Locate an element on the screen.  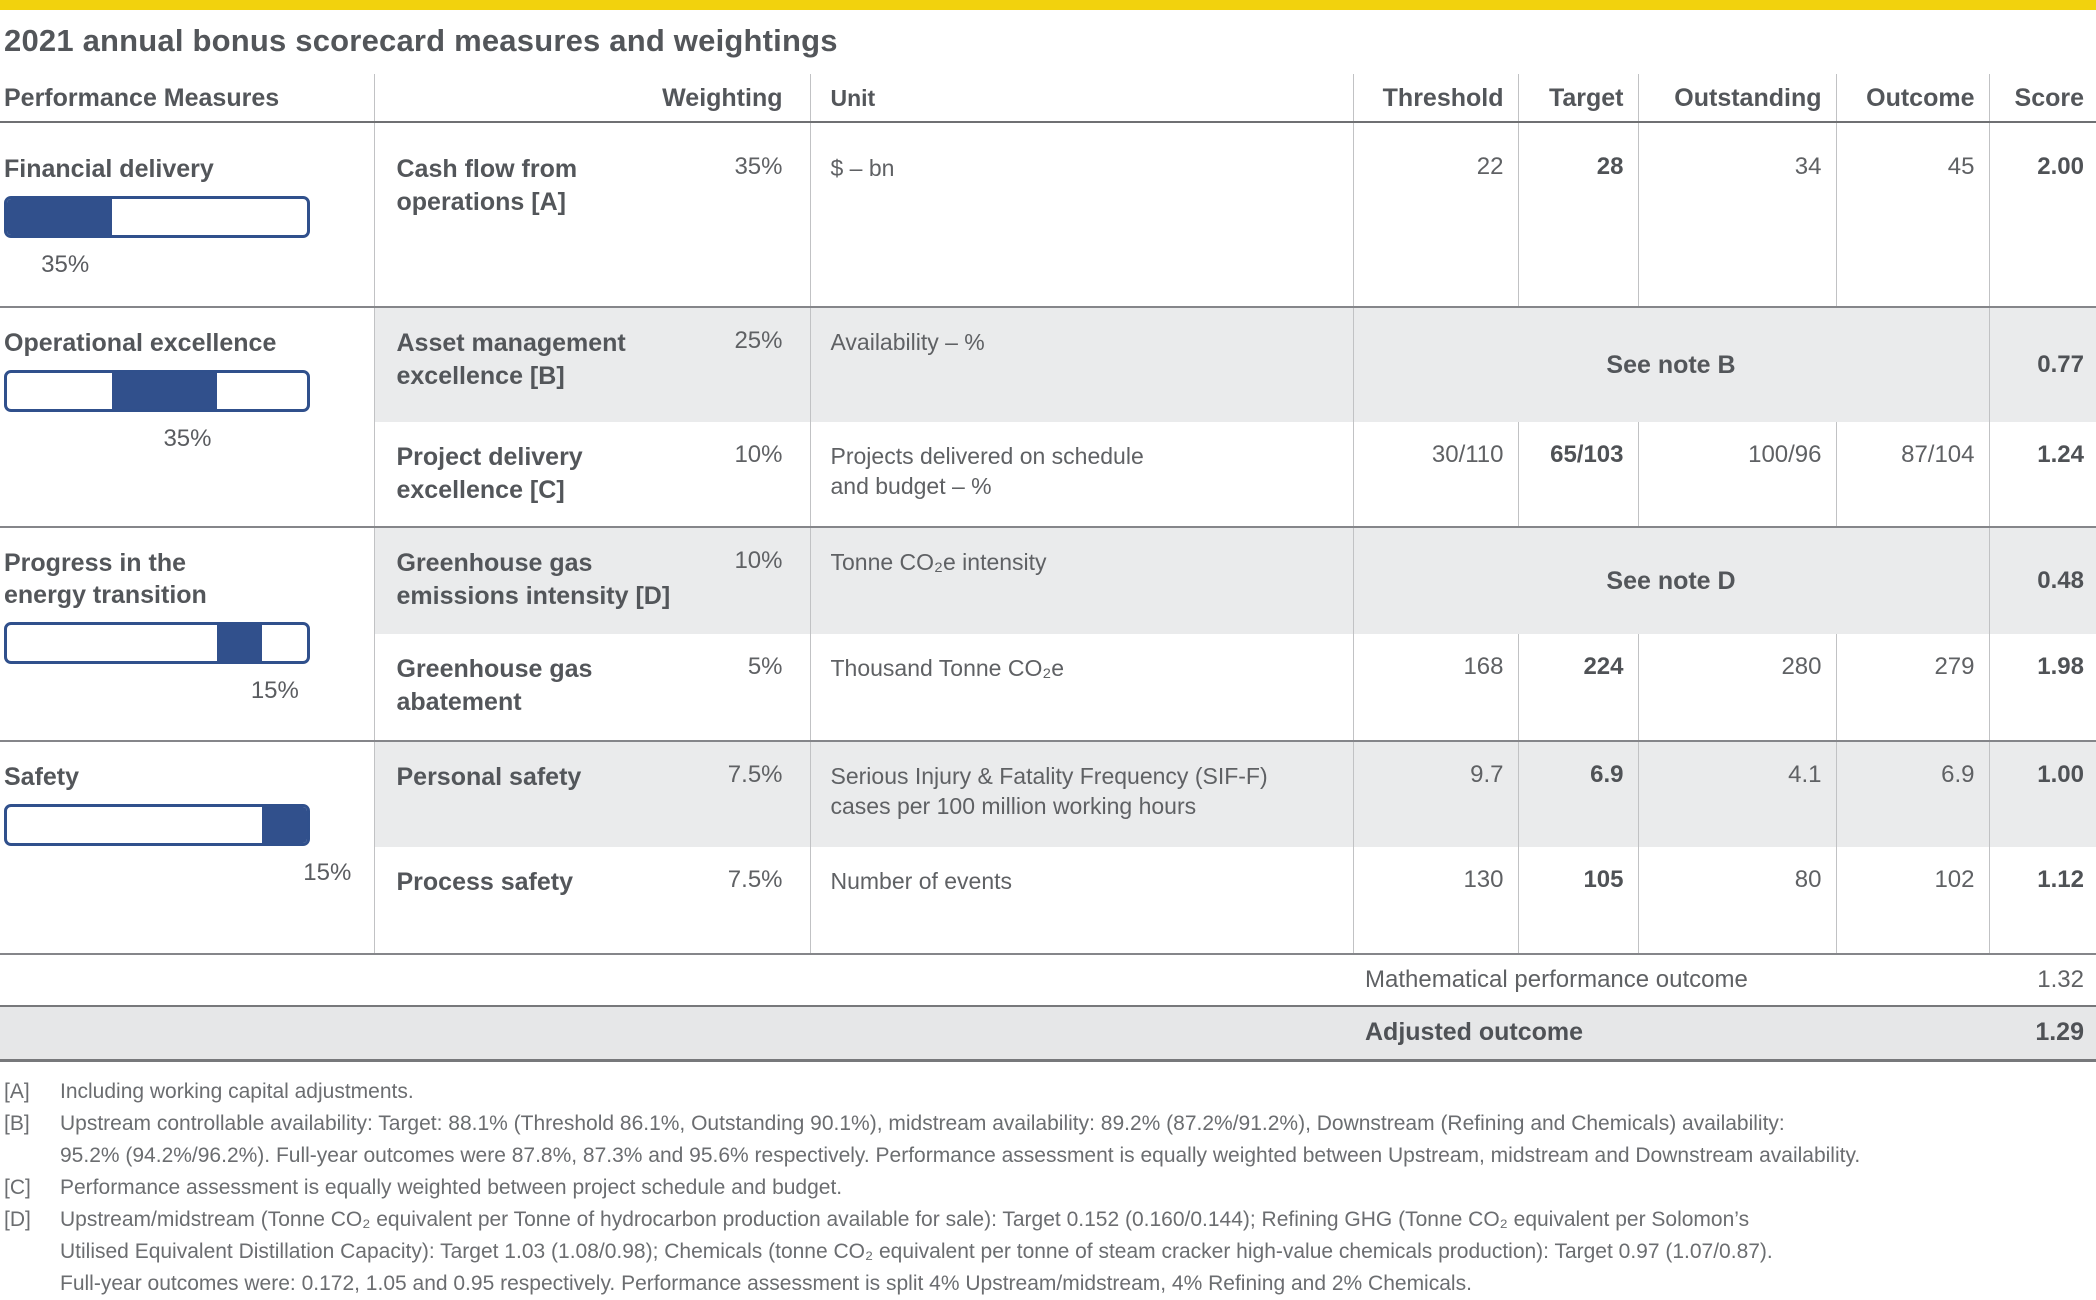
summary-value: 1.29 is located at coordinates (2042, 1033).